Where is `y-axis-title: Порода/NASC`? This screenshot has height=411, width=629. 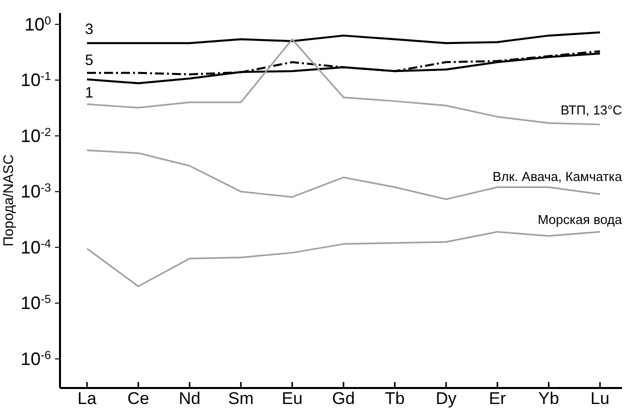 y-axis-title: Порода/NASC is located at coordinates (8, 200).